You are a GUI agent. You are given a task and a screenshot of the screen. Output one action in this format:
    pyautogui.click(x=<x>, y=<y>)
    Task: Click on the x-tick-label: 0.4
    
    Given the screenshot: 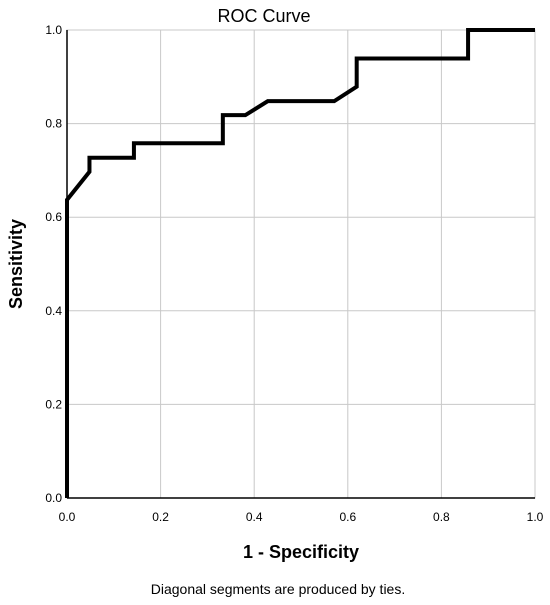 What is the action you would take?
    pyautogui.click(x=254, y=517)
    